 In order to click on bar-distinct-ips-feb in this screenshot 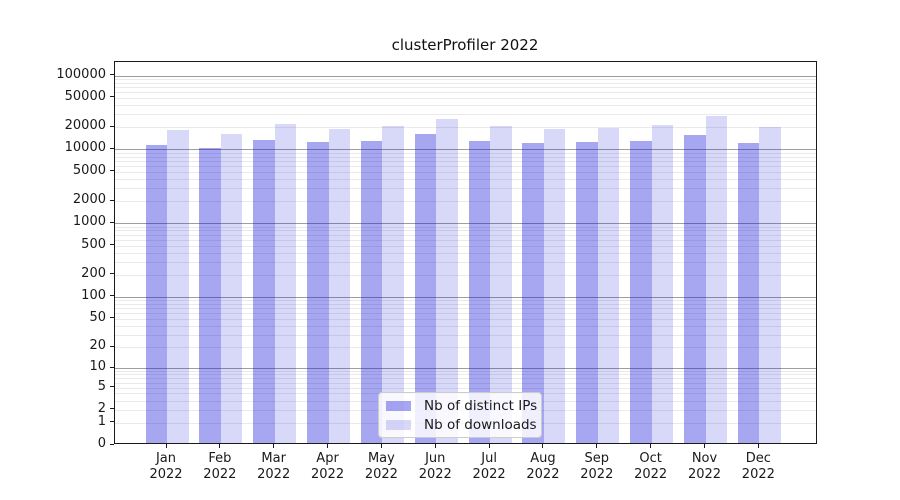, I will do `click(210, 295)`.